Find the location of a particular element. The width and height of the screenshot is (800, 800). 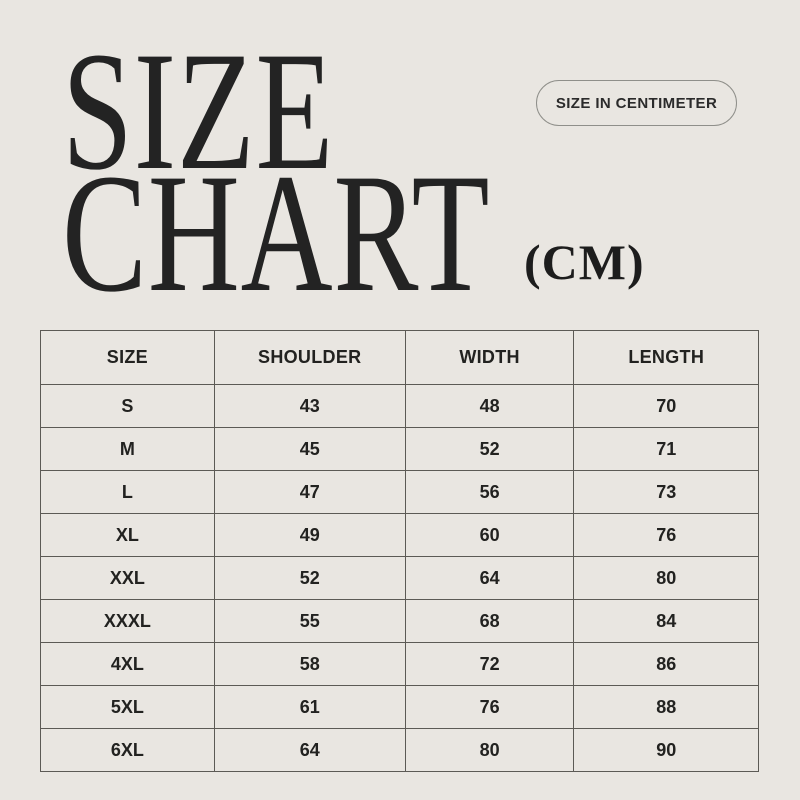

table-row: 6XL 64 80 90 is located at coordinates (399, 750).